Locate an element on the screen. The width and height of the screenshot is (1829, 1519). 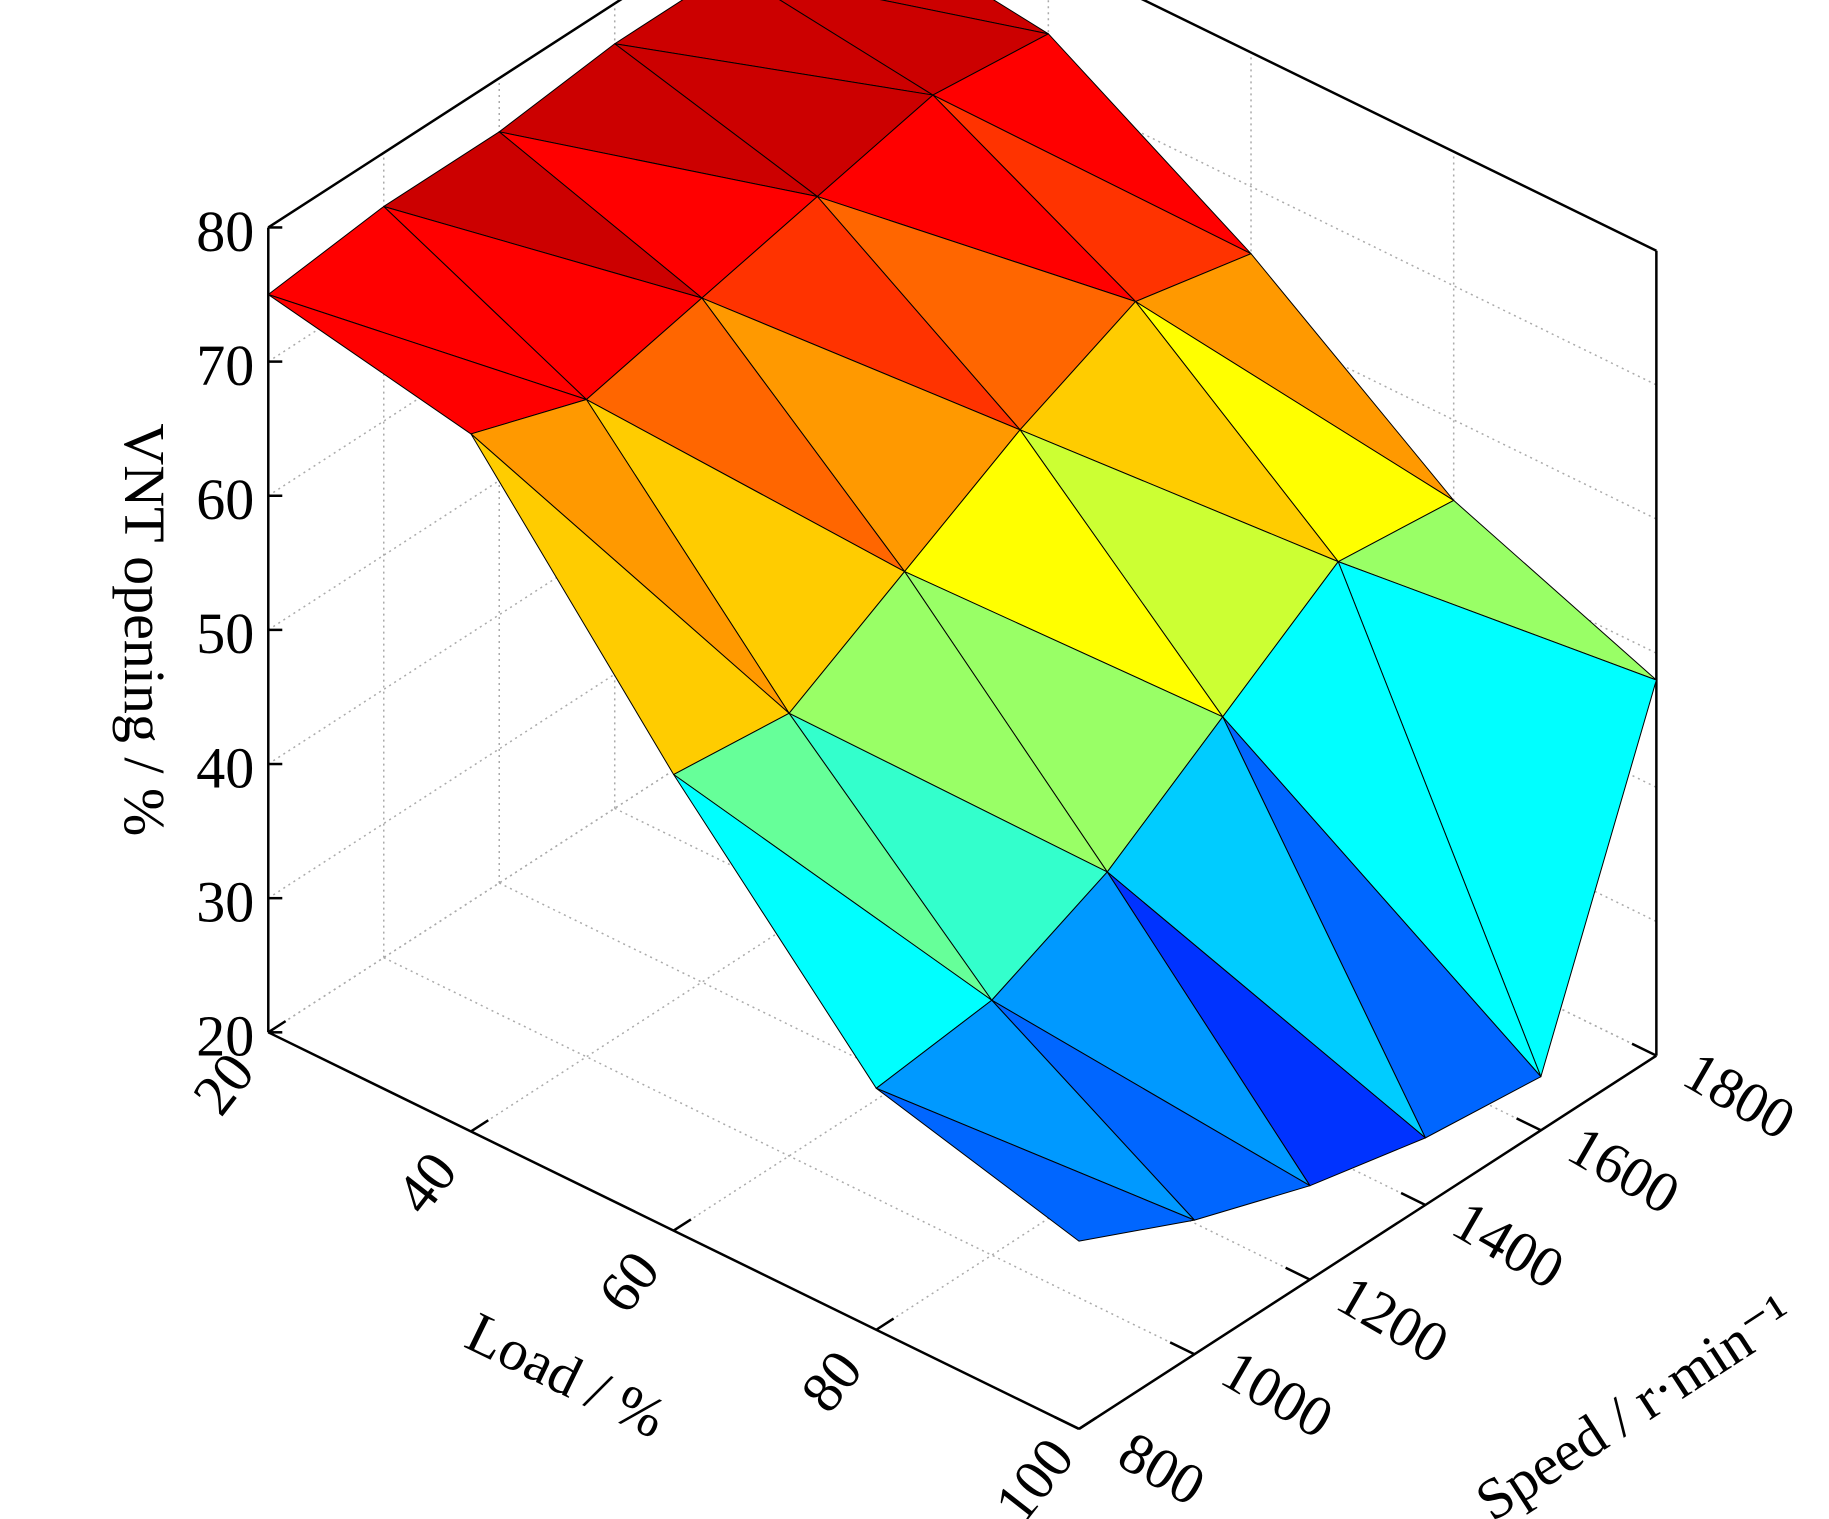
z-tick-label: 40 is located at coordinates (225, 767).